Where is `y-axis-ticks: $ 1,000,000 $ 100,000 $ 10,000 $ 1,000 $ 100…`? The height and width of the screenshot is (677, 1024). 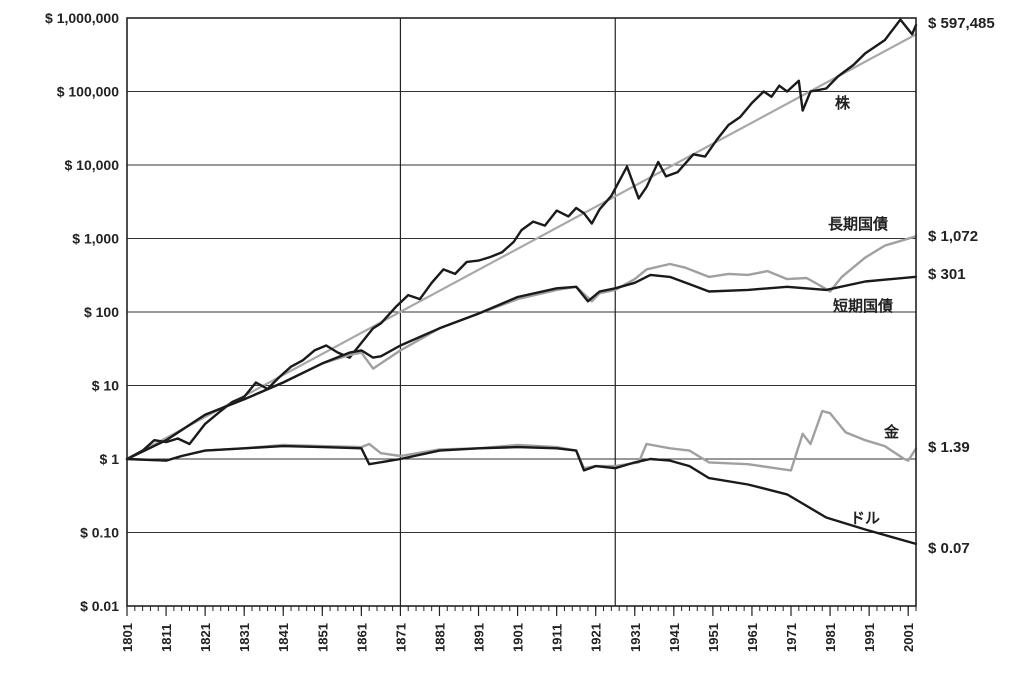 y-axis-ticks: $ 1,000,000 $ 100,000 $ 10,000 $ 1,000 $ 100… is located at coordinates (82, 312).